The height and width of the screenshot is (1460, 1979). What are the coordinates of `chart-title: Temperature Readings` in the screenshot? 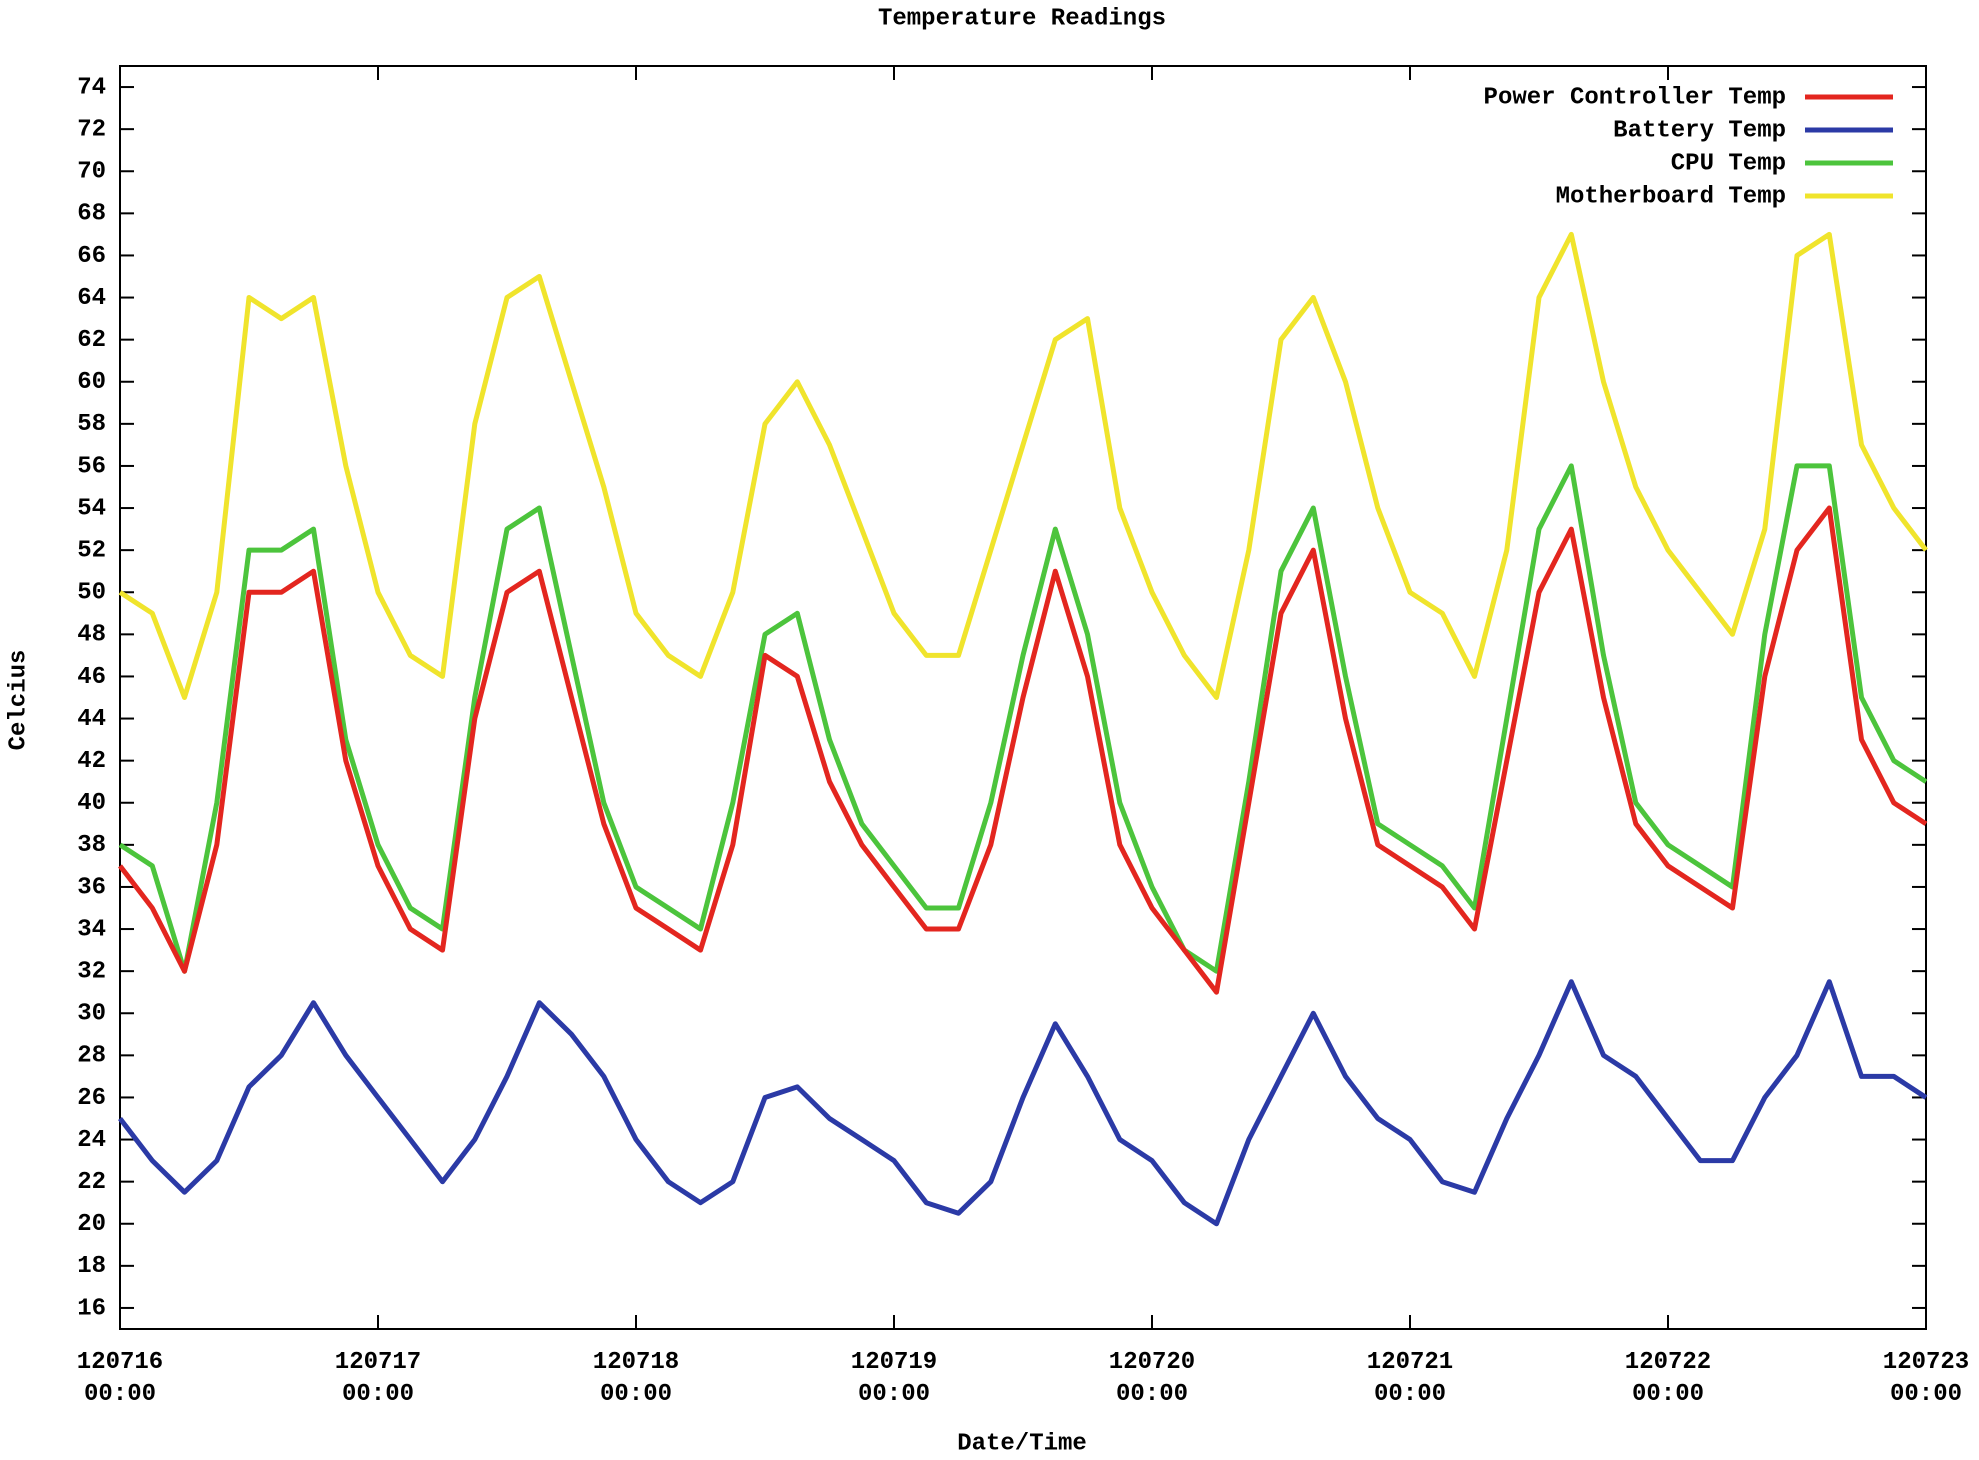 It's located at (1022, 18).